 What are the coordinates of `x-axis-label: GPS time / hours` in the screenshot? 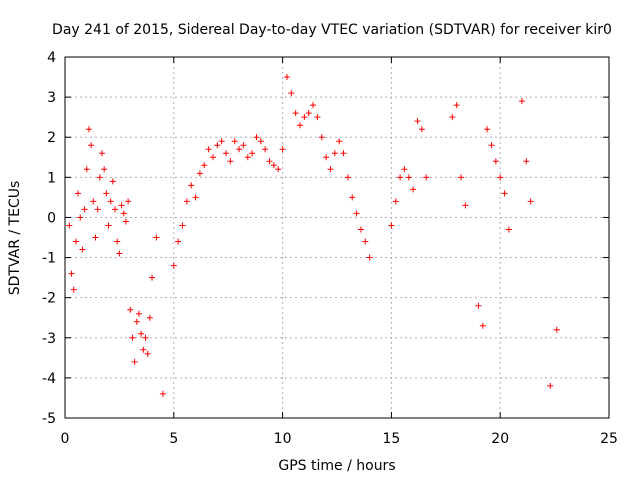 It's located at (336, 466).